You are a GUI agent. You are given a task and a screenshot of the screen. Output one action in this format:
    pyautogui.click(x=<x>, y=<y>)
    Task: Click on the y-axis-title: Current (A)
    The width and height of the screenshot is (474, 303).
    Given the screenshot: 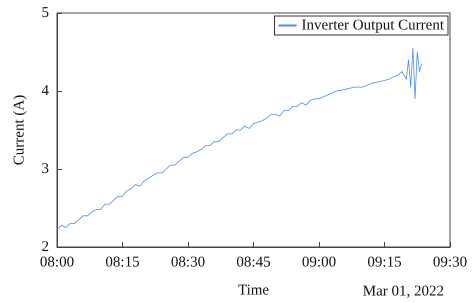 What is the action you would take?
    pyautogui.click(x=20, y=130)
    